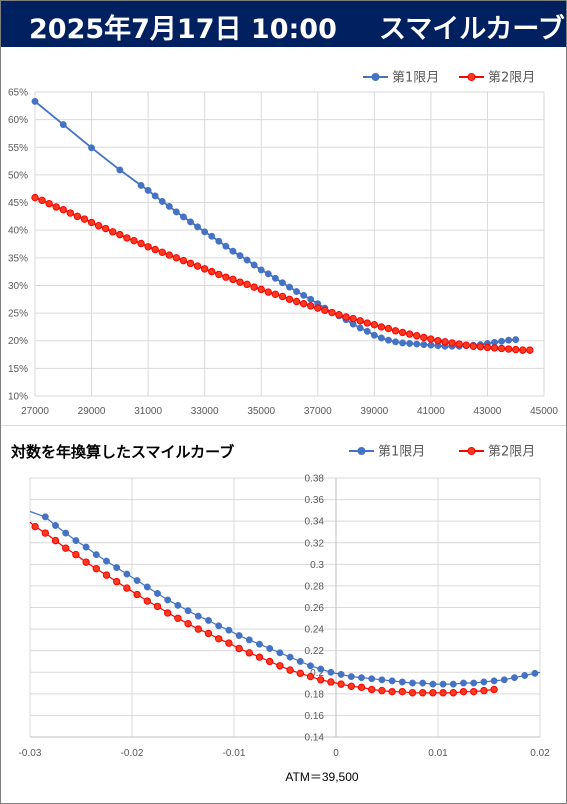 The width and height of the screenshot is (567, 804). I want to click on y-tick-label: 0.28, so click(315, 586).